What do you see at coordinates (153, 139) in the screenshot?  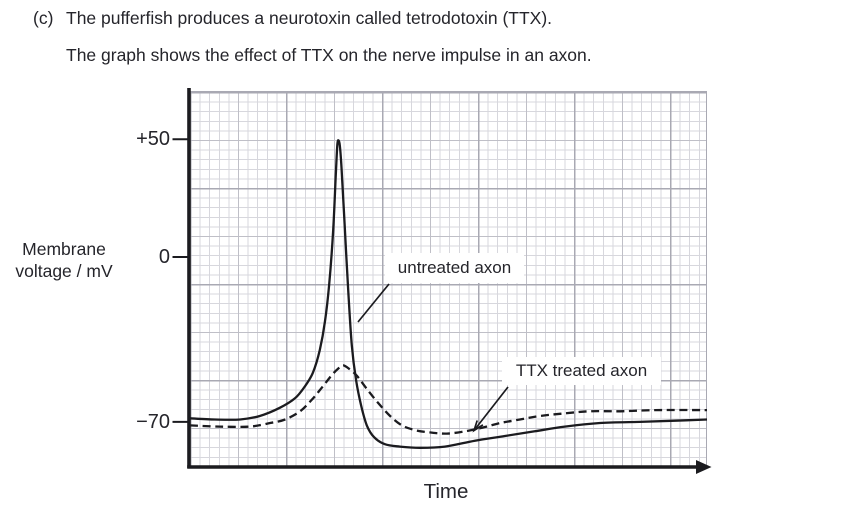 I see `y-tick-label: +50` at bounding box center [153, 139].